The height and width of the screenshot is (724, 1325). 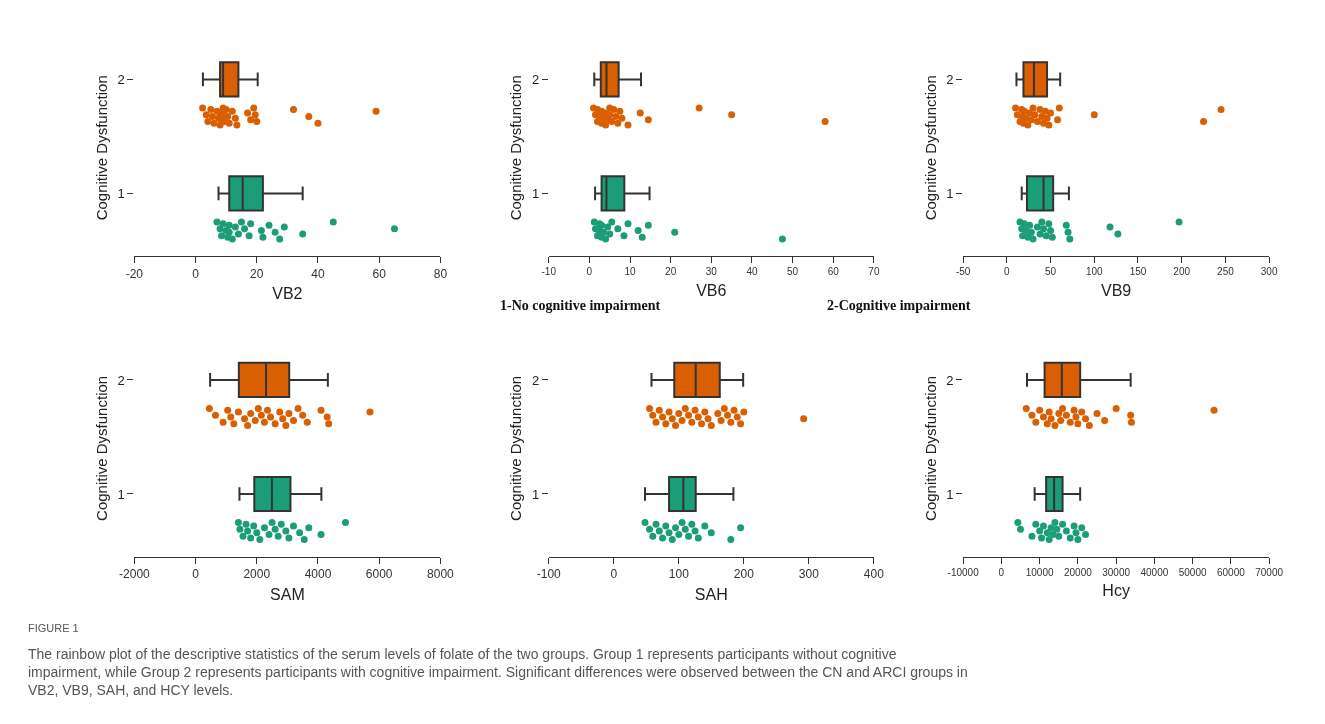 What do you see at coordinates (963, 272) in the screenshot?
I see `x-tick-label: -50` at bounding box center [963, 272].